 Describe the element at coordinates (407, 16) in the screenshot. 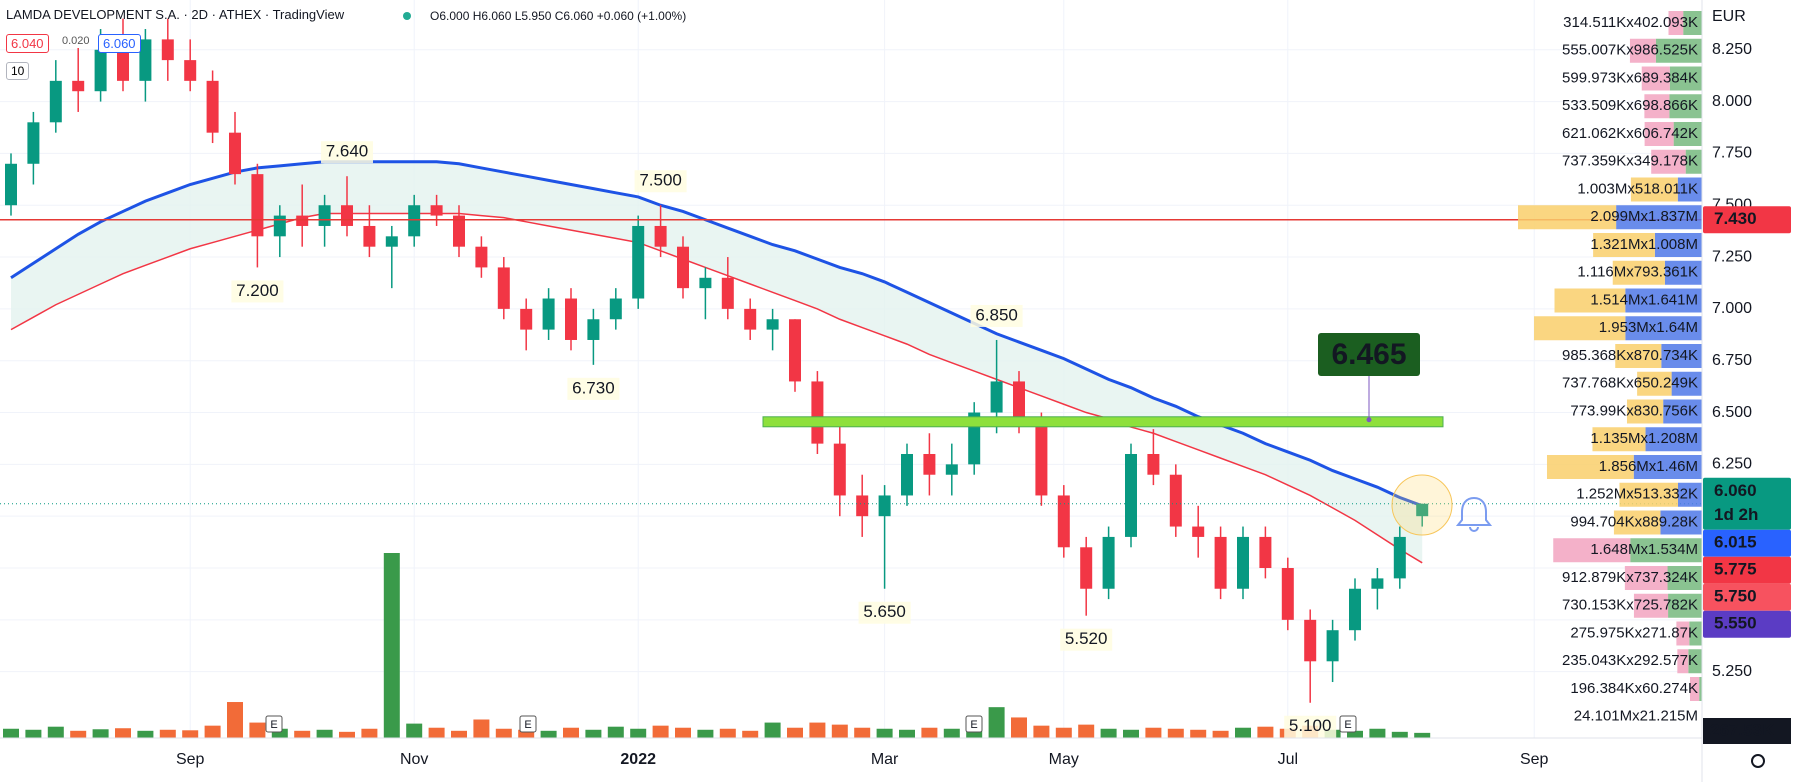

I see `status-dot` at that location.